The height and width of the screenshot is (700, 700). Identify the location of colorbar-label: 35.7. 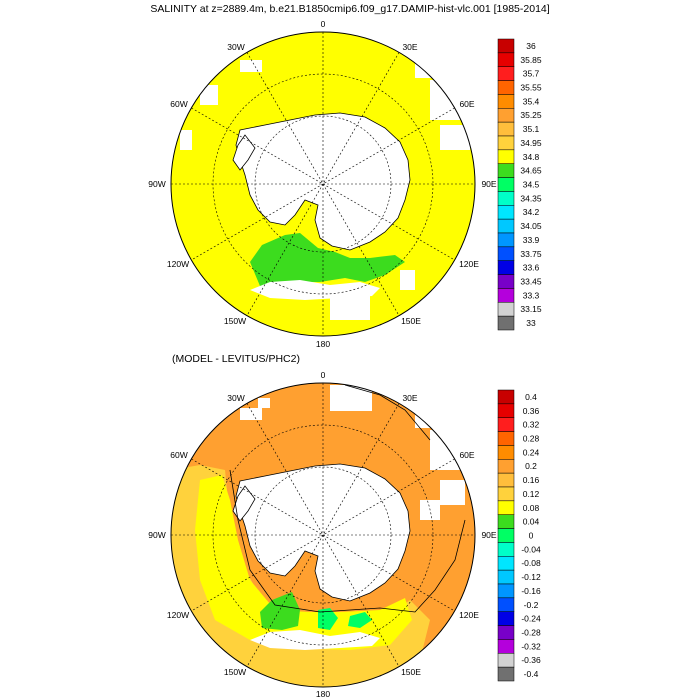
(531, 74).